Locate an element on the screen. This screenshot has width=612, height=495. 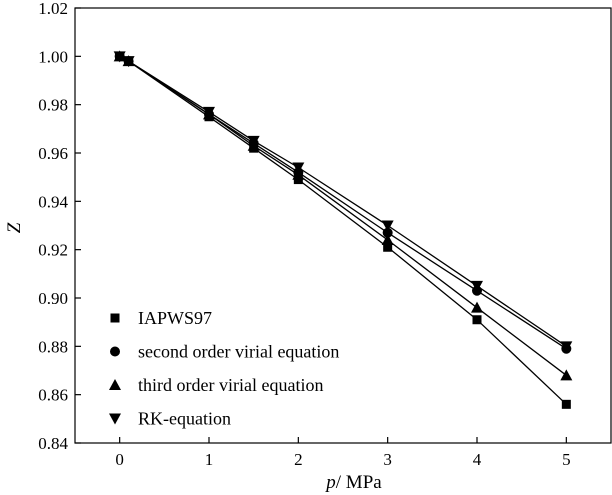
legend-marker-triangle-down is located at coordinates (115, 419).